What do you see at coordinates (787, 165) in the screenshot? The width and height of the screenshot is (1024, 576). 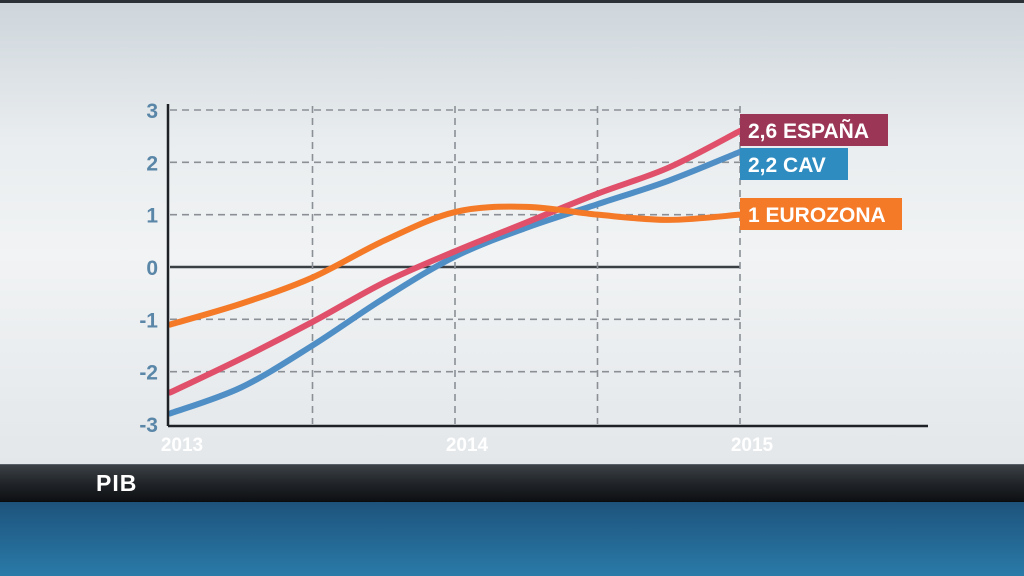 I see `series-label-text: 2,2 CAV` at bounding box center [787, 165].